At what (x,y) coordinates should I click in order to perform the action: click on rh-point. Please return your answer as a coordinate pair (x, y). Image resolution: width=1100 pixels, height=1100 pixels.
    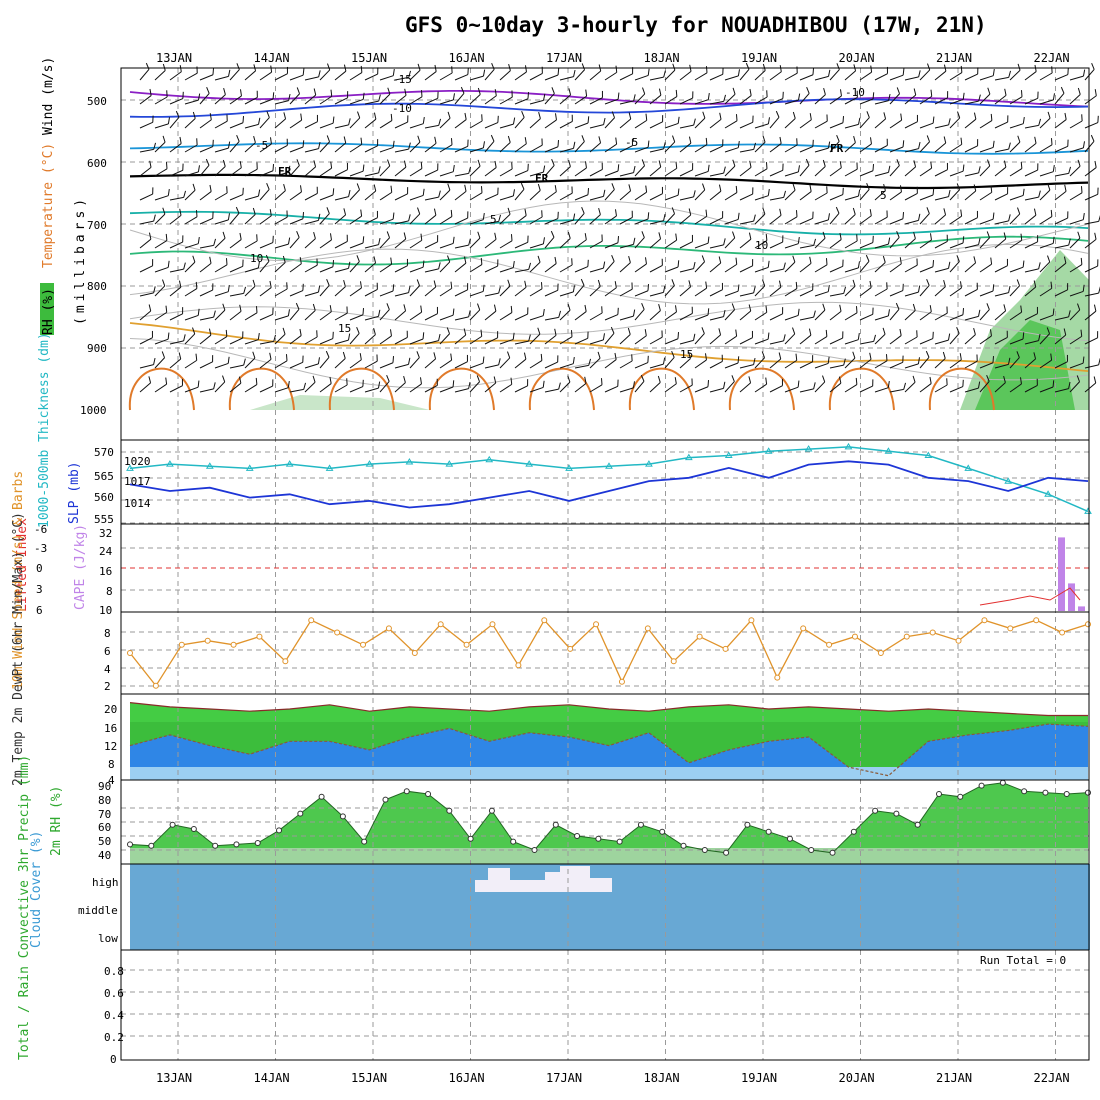
    Looking at the image, I should click on (1024, 791).